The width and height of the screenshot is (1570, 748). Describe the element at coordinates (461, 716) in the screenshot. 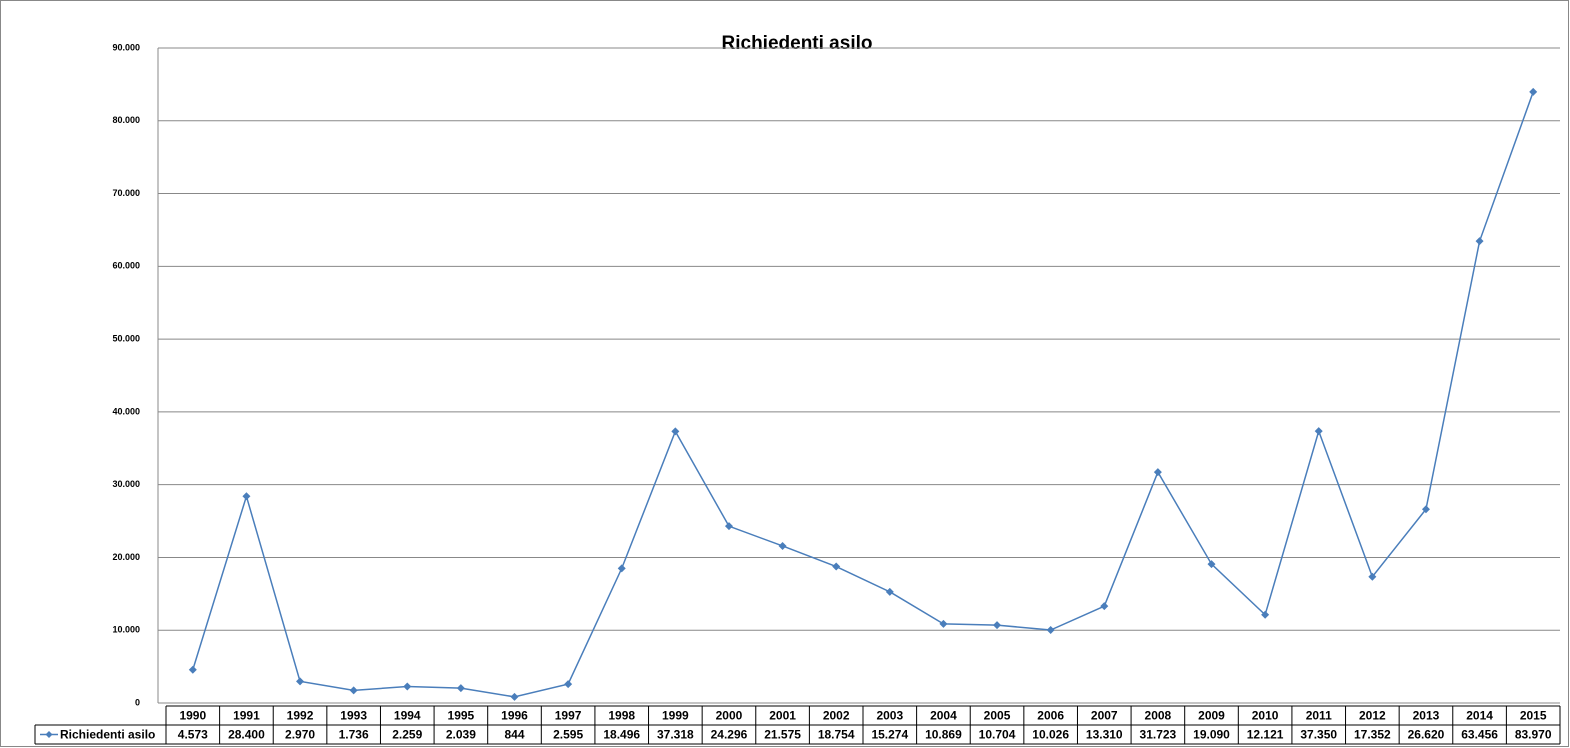

I see `x-tick-label: 1995` at that location.